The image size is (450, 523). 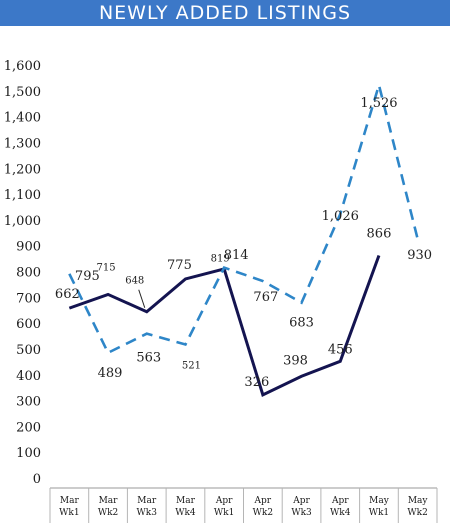 I want to click on y-tick-label: 1,000, so click(x=22, y=221).